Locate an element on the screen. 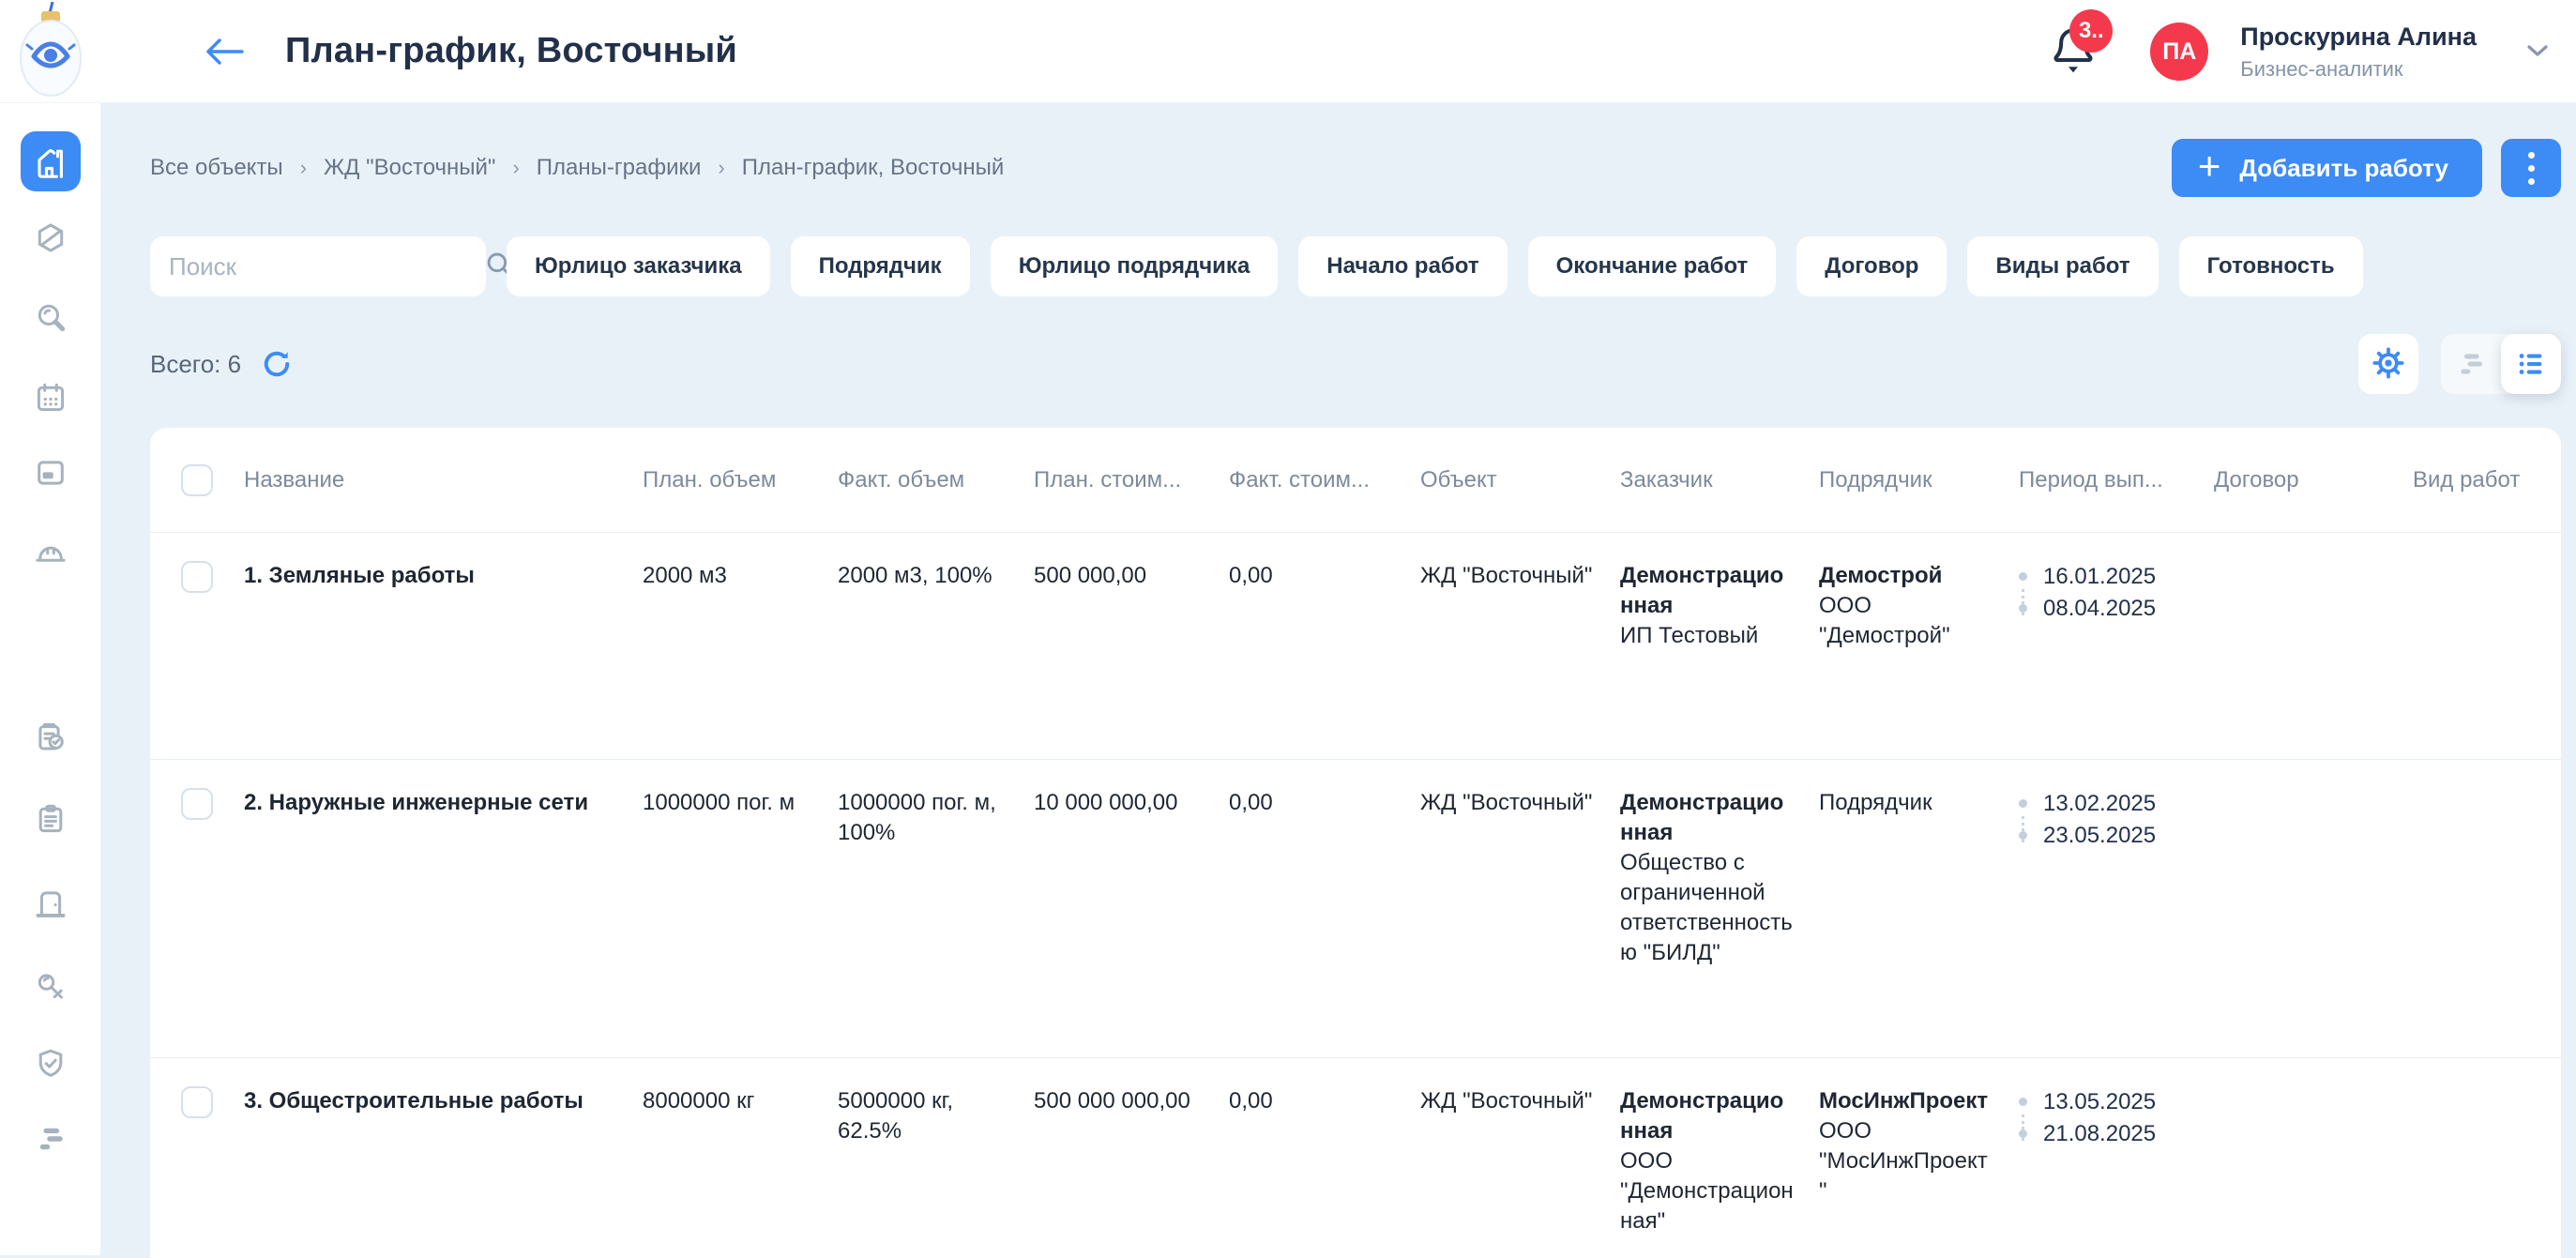  breadcrumb-item: План-график, Восточный is located at coordinates (873, 167).